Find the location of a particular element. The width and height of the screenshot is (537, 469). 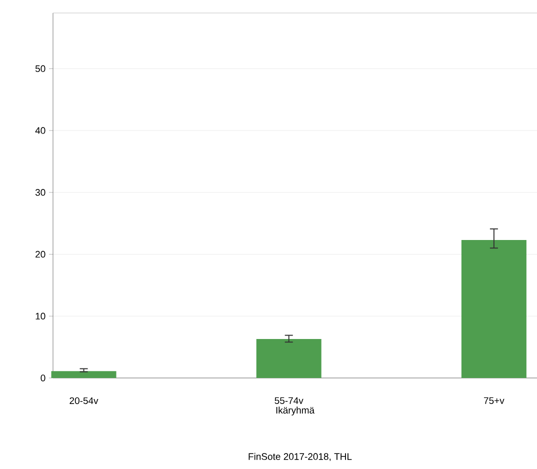

y-tick-label: 50 is located at coordinates (40, 68).